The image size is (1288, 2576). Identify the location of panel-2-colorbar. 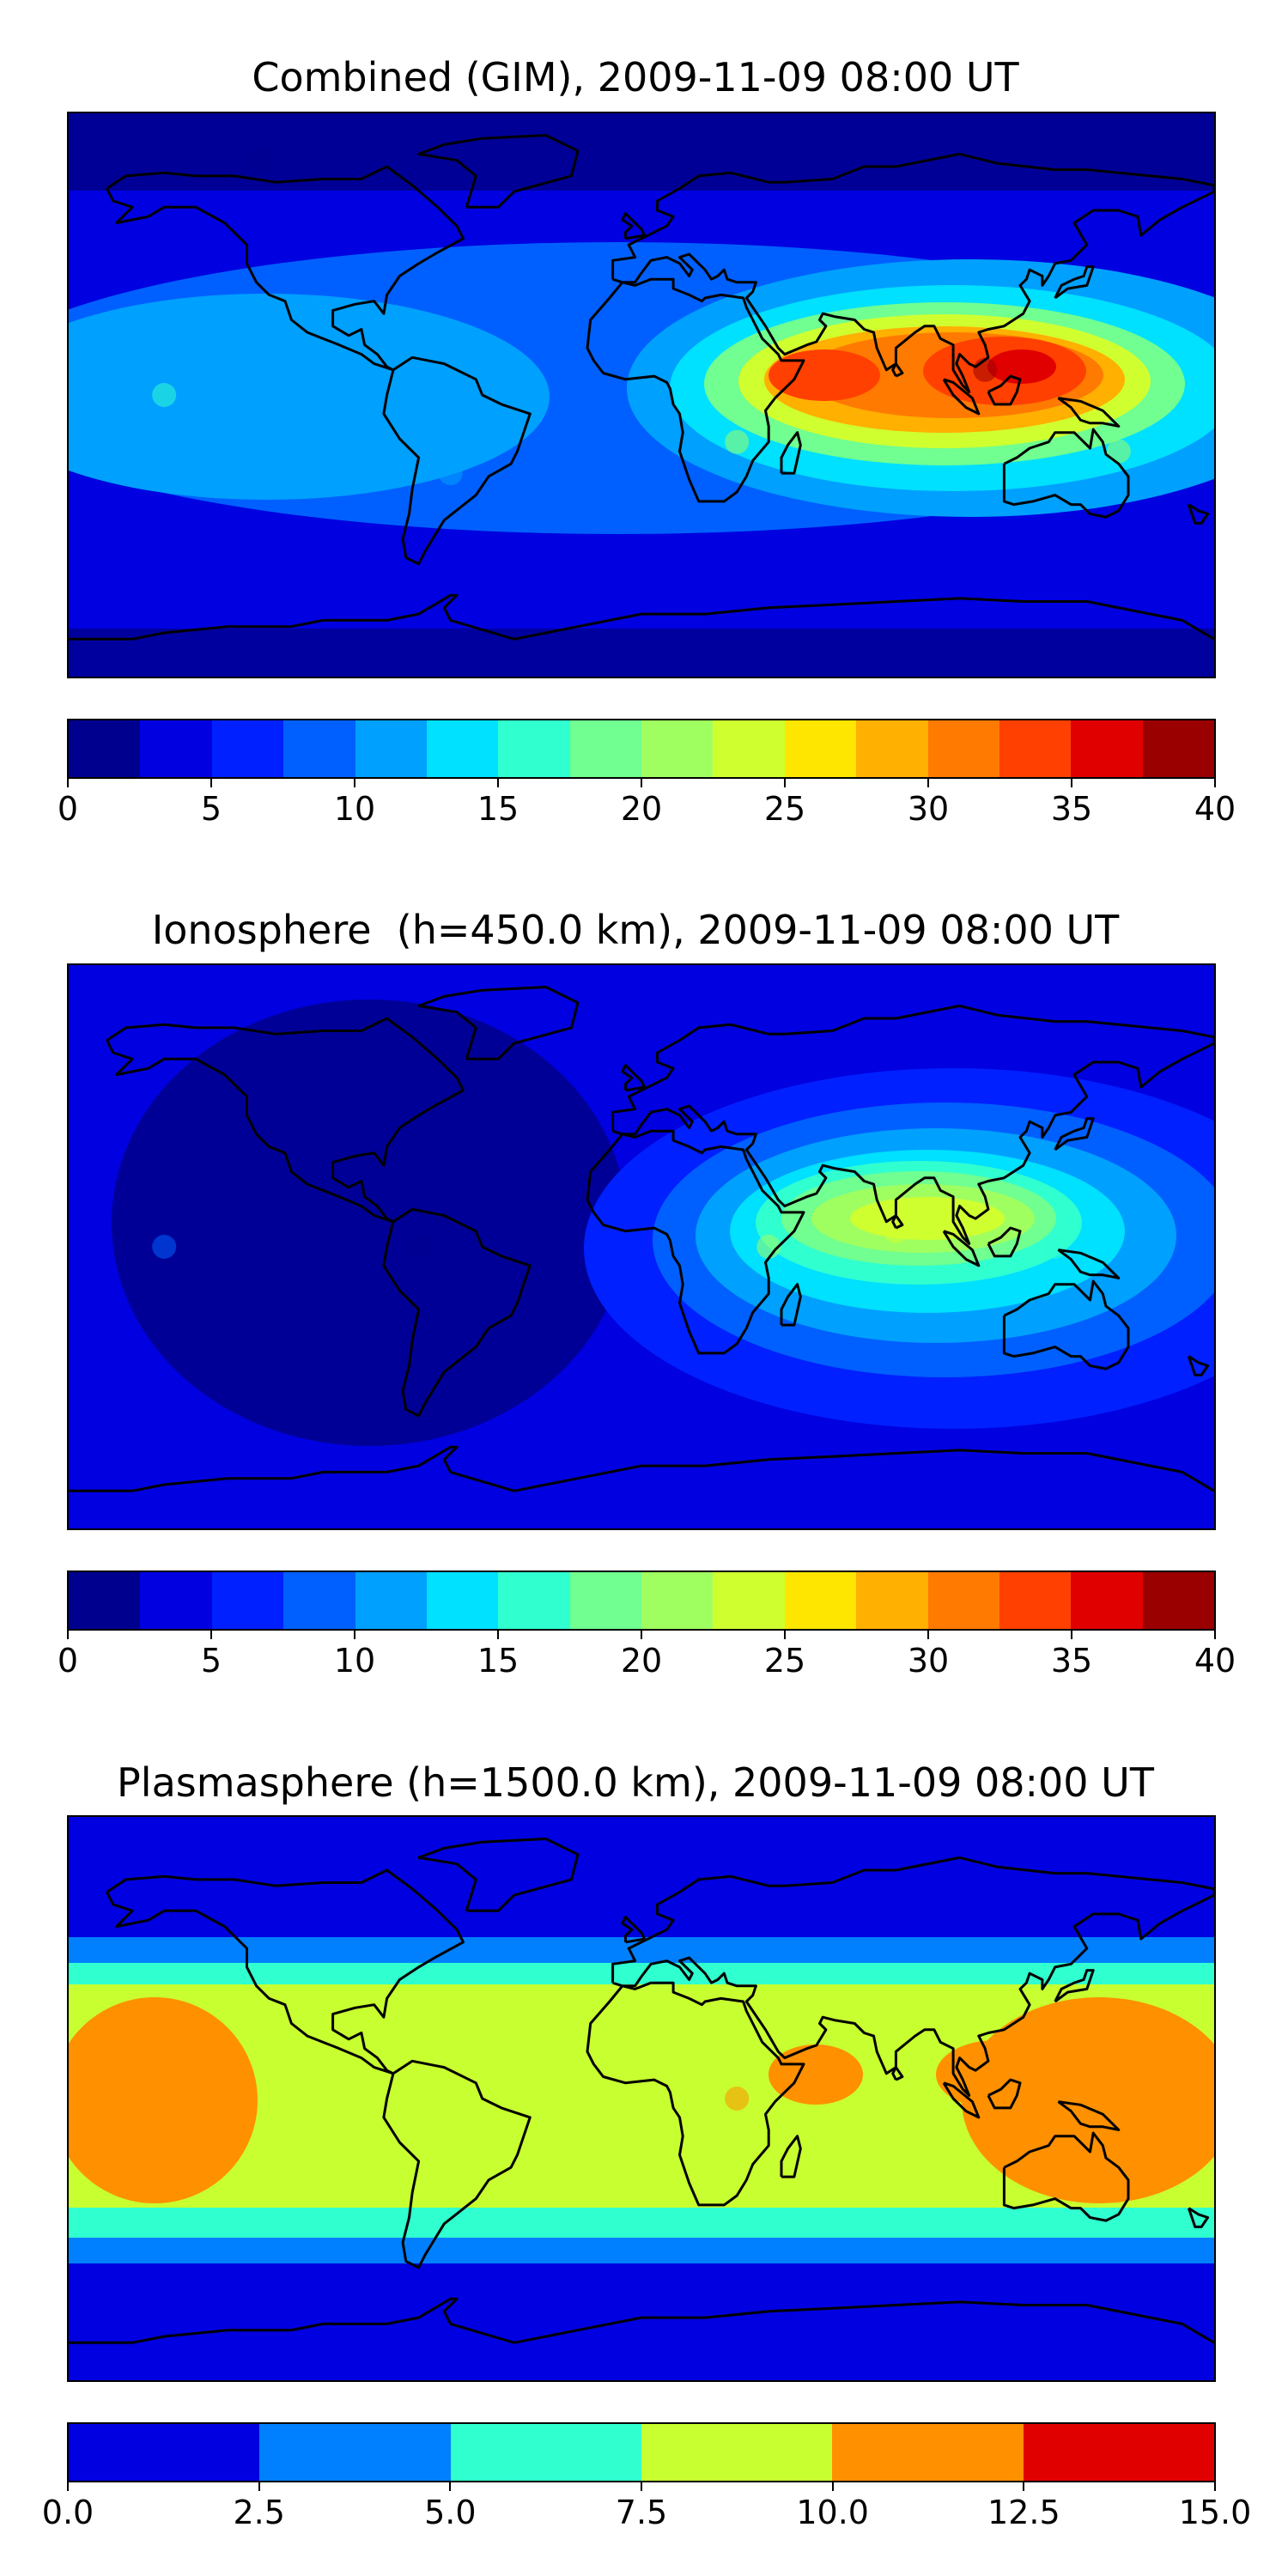
(641, 1601).